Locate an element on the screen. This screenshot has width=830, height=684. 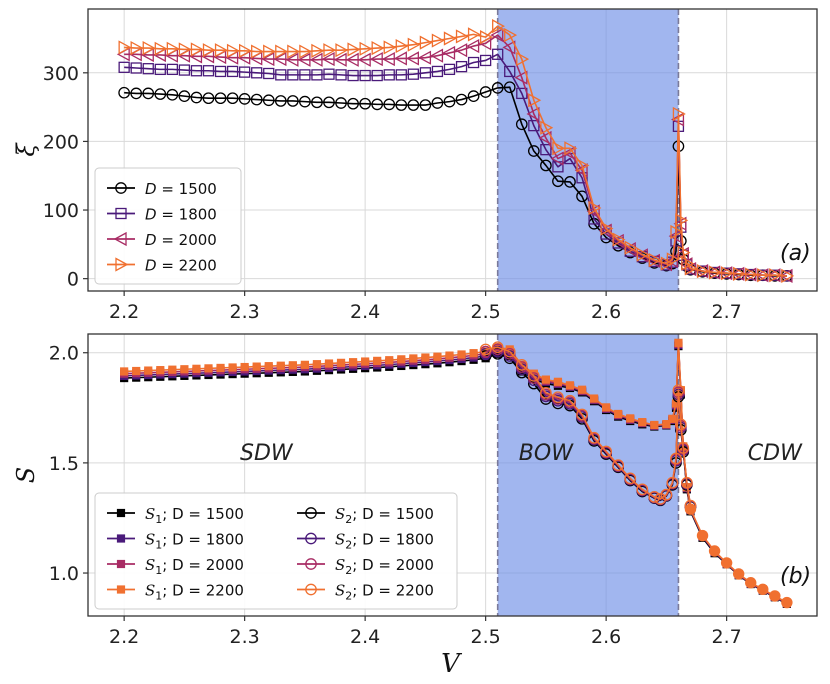
y-tick-label: 1.0 is located at coordinates (64, 574).